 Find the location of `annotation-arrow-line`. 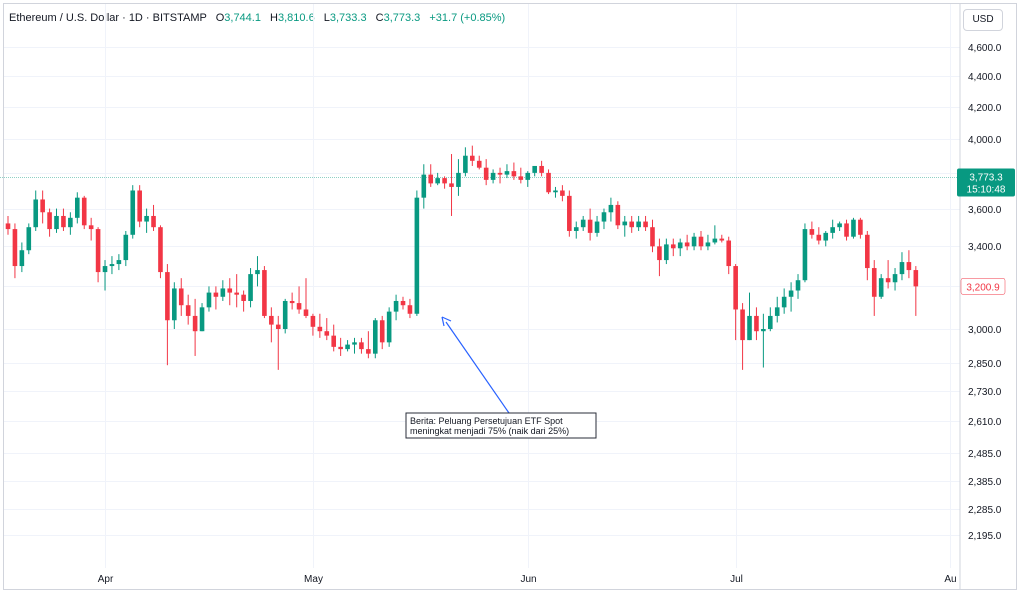

annotation-arrow-line is located at coordinates (477, 367).